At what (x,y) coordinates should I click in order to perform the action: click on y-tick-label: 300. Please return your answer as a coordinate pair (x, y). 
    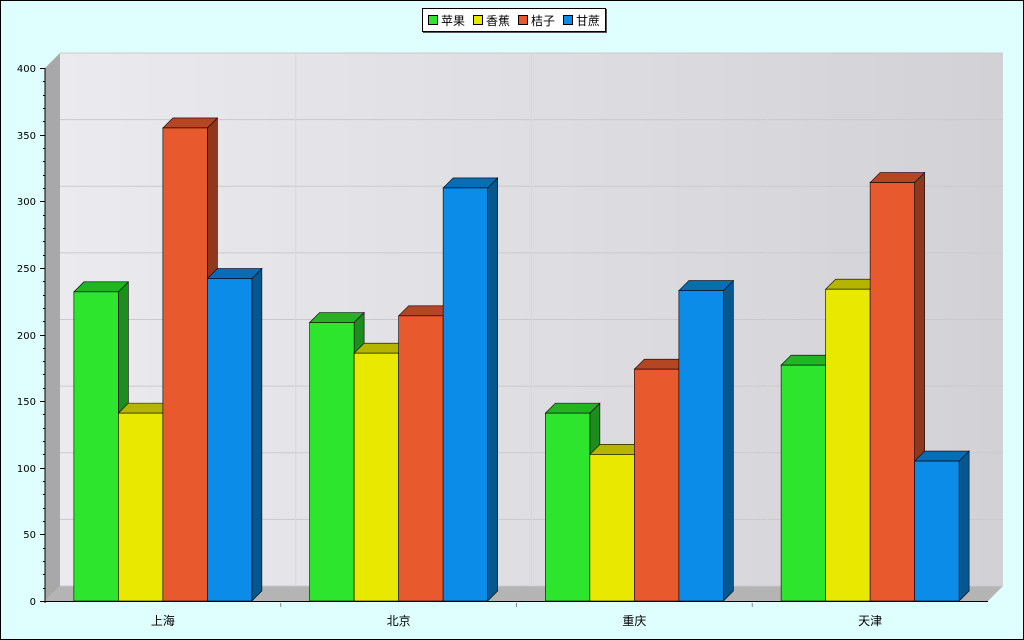
    Looking at the image, I should click on (26, 202).